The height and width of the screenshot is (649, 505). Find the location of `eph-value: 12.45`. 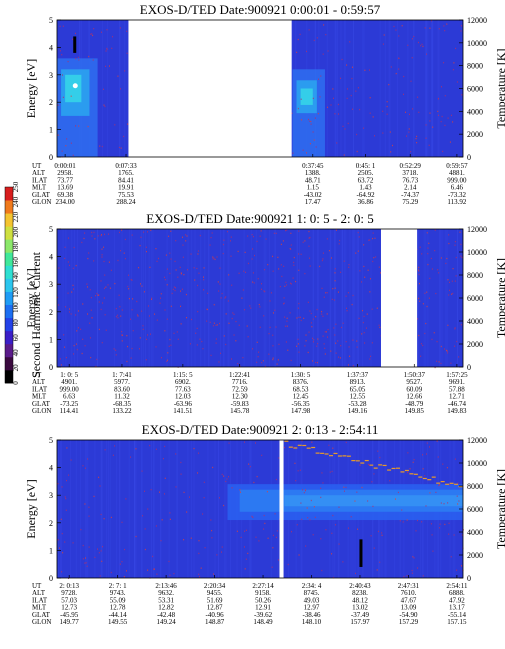

eph-value: 12.45 is located at coordinates (301, 397).